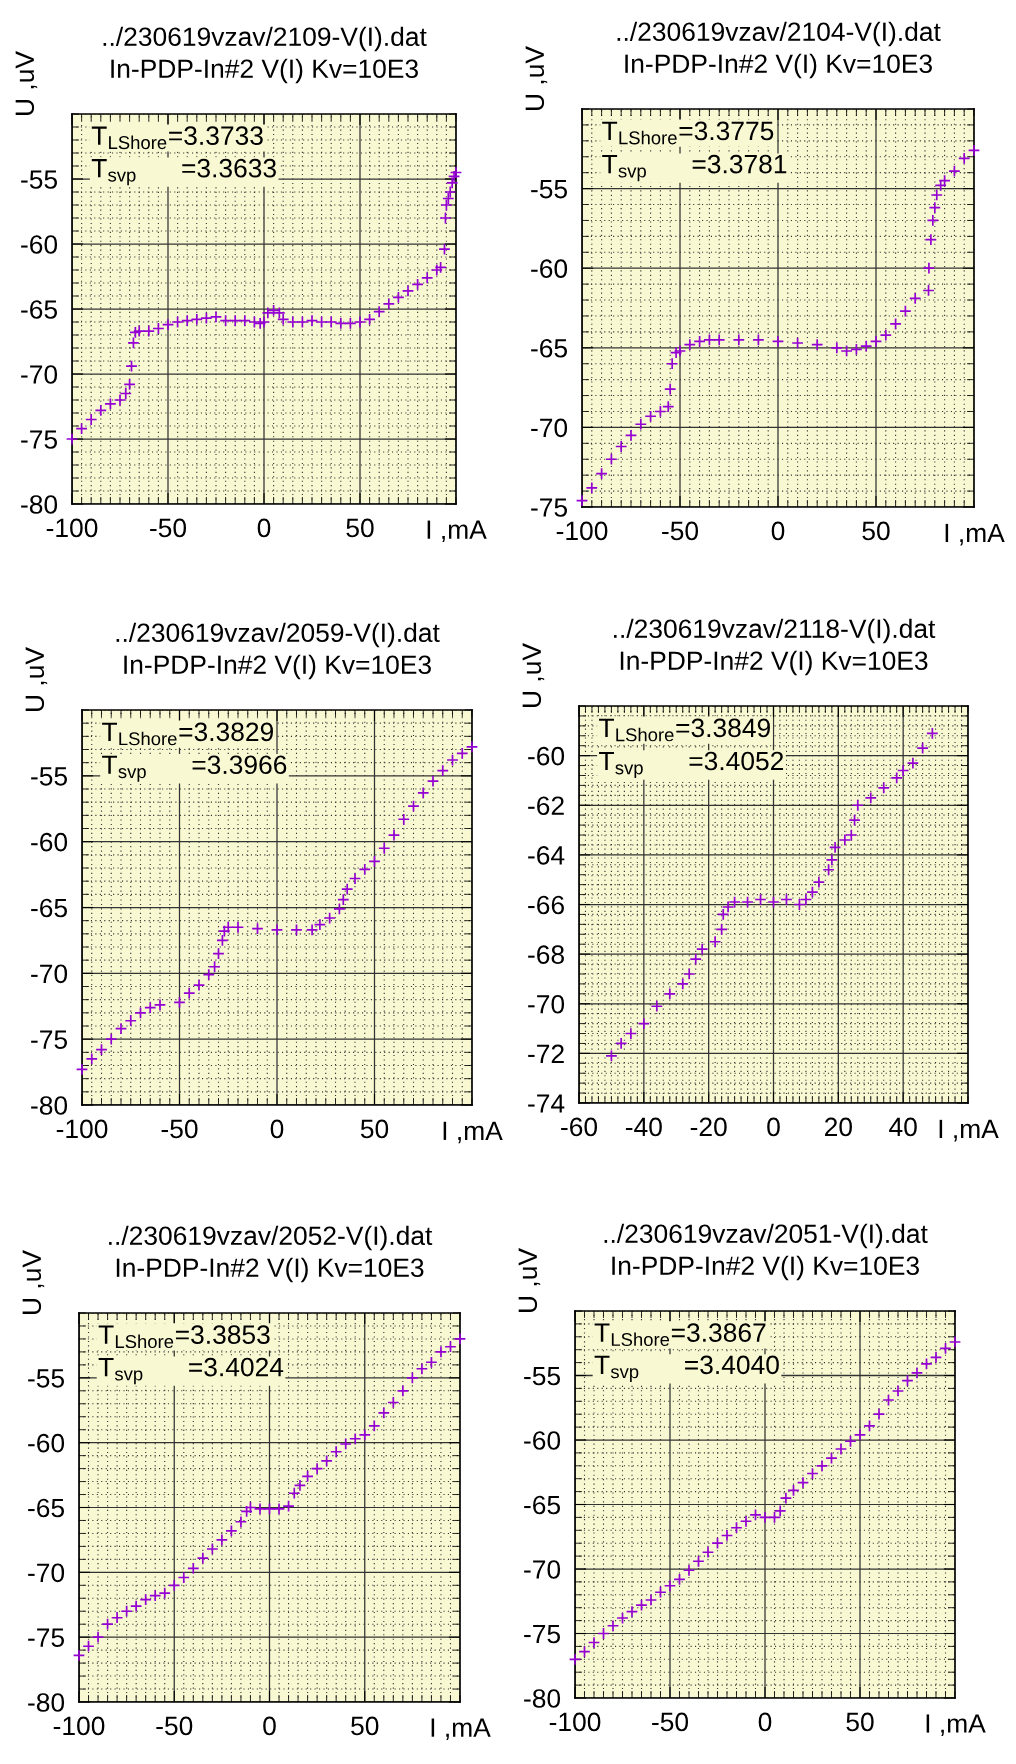  I want to click on annotation: T$_{LShore}$=3.3829, so click(187, 734).